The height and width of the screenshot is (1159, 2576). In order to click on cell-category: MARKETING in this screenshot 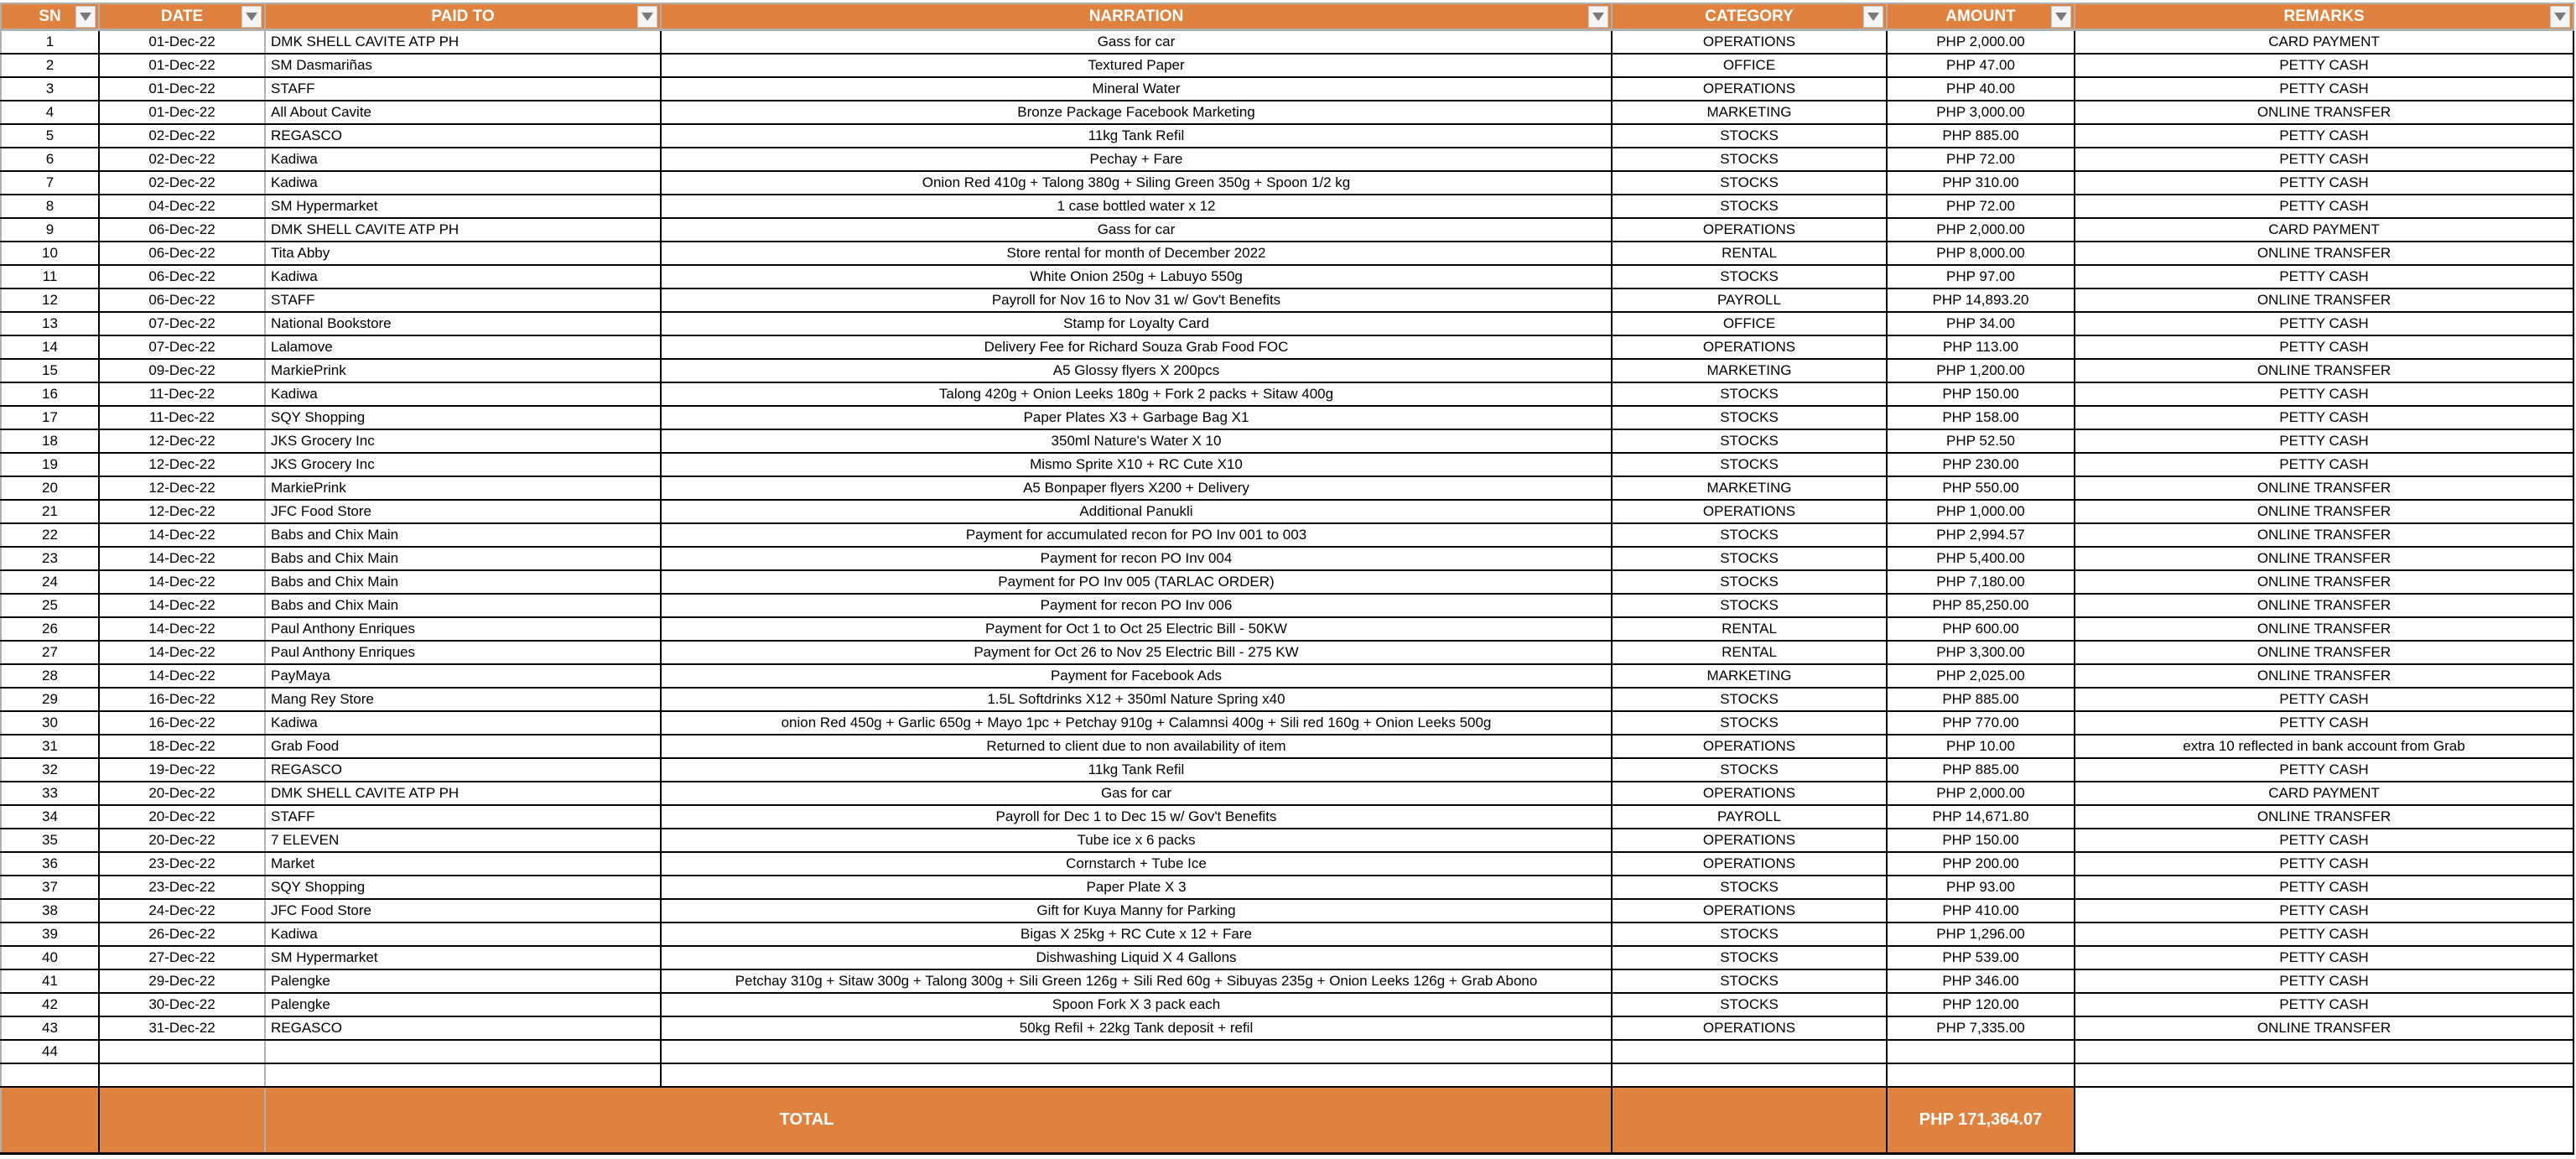, I will do `click(1750, 488)`.